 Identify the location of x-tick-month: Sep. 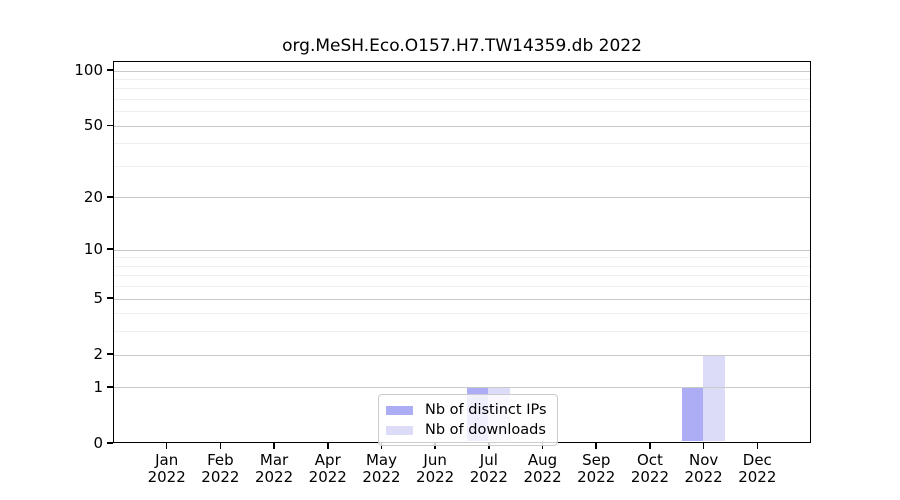
(596, 460).